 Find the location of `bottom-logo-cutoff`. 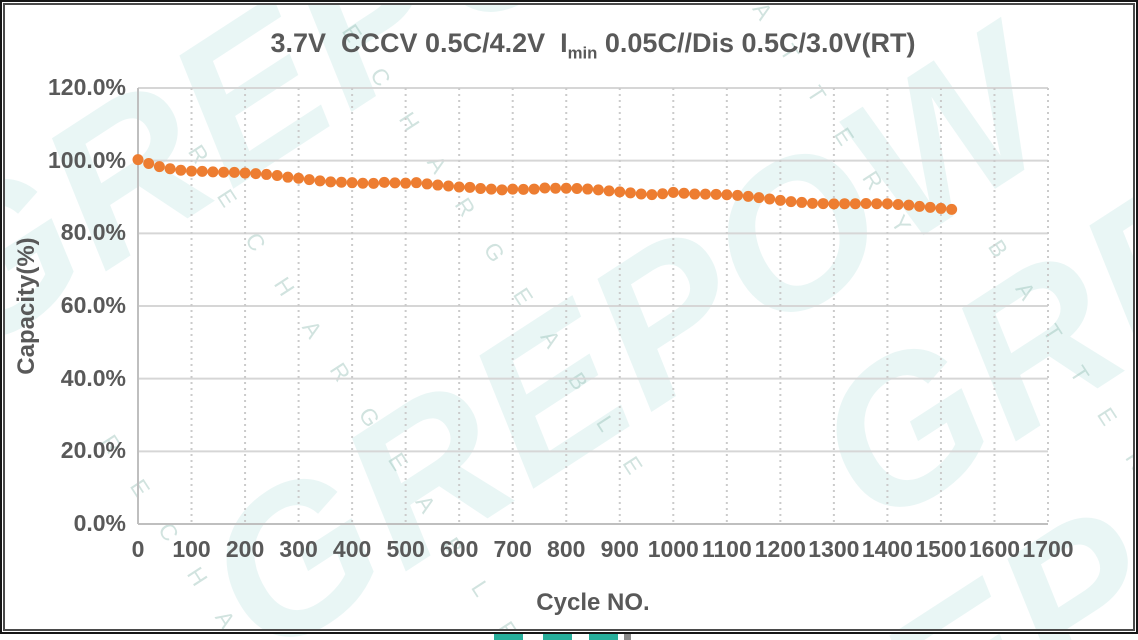

bottom-logo-cutoff is located at coordinates (569, 637).